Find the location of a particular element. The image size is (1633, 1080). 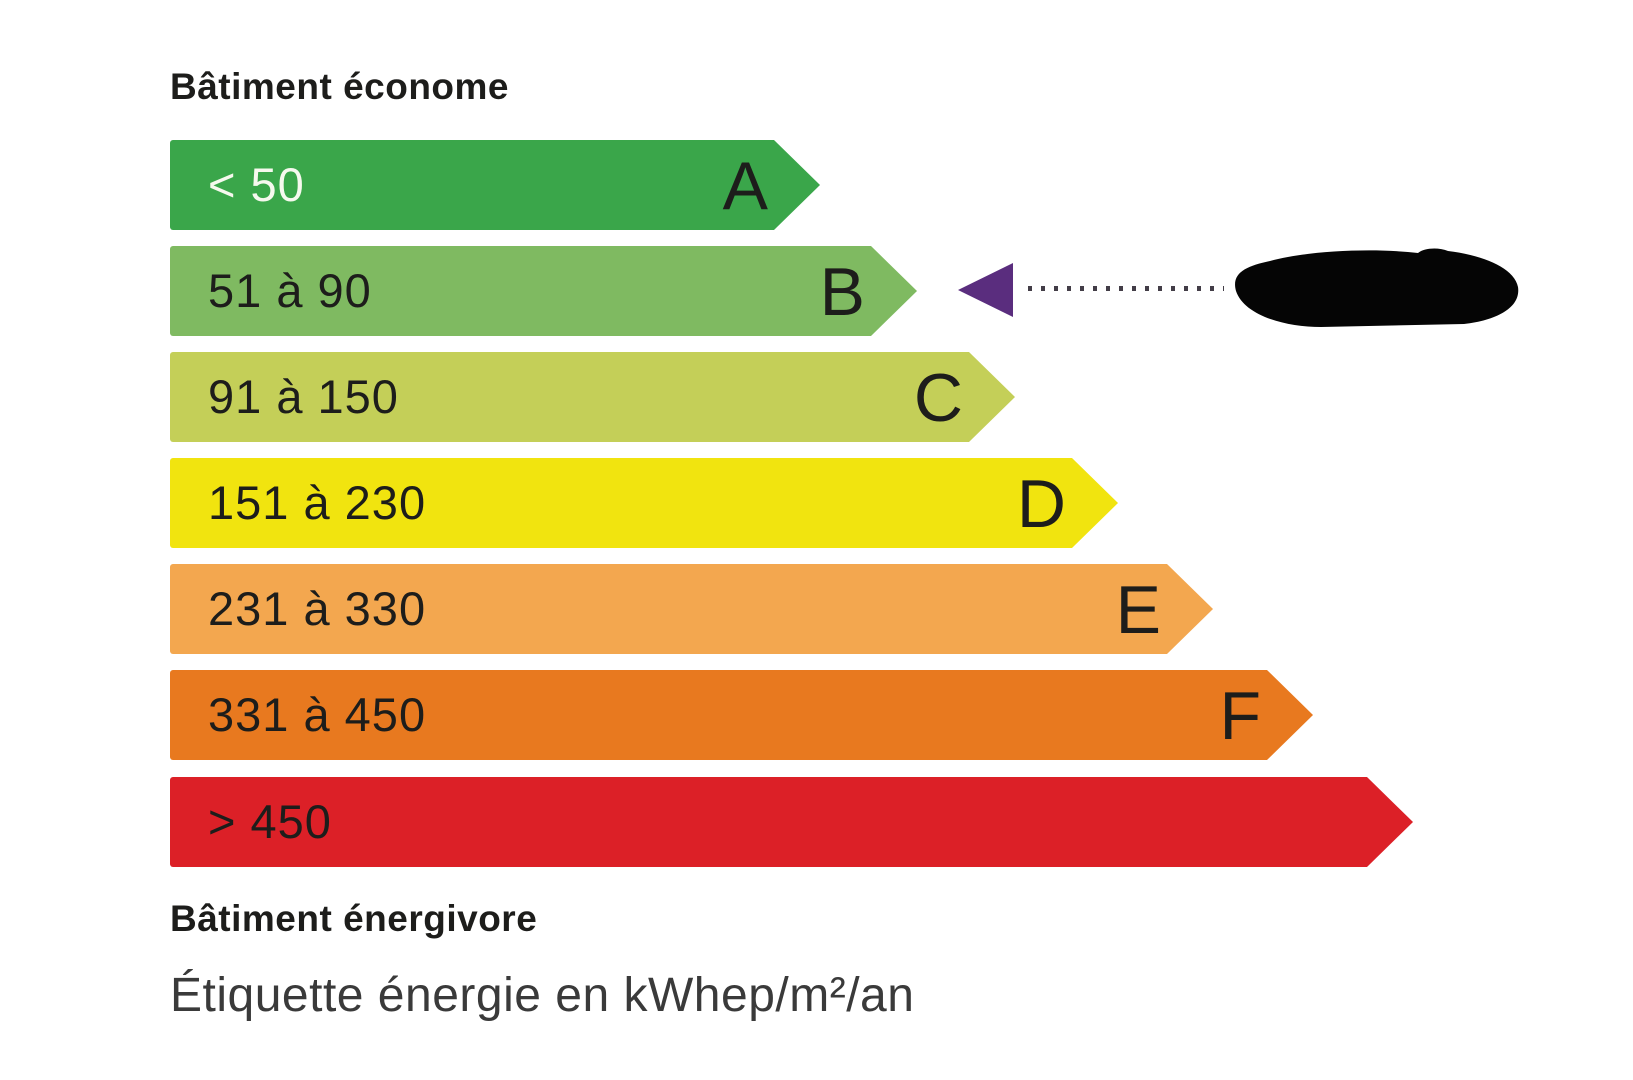

range-label: 331 à 450 is located at coordinates (317, 714).